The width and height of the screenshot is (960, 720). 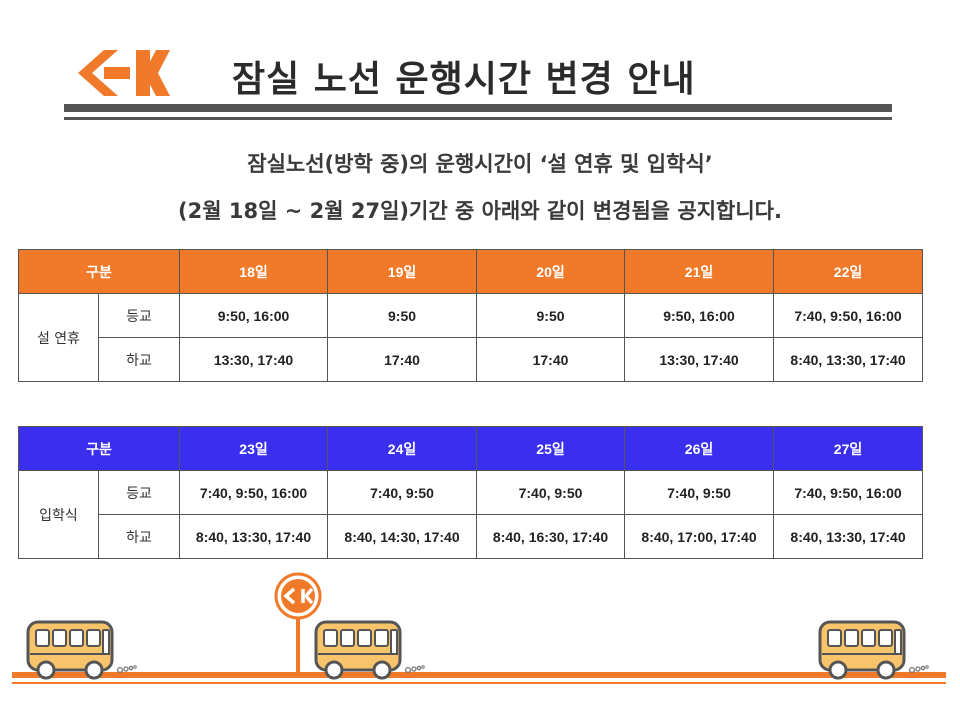 What do you see at coordinates (551, 536) in the screenshot?
I see `time-cell: 8:40, 16:30, 17:40` at bounding box center [551, 536].